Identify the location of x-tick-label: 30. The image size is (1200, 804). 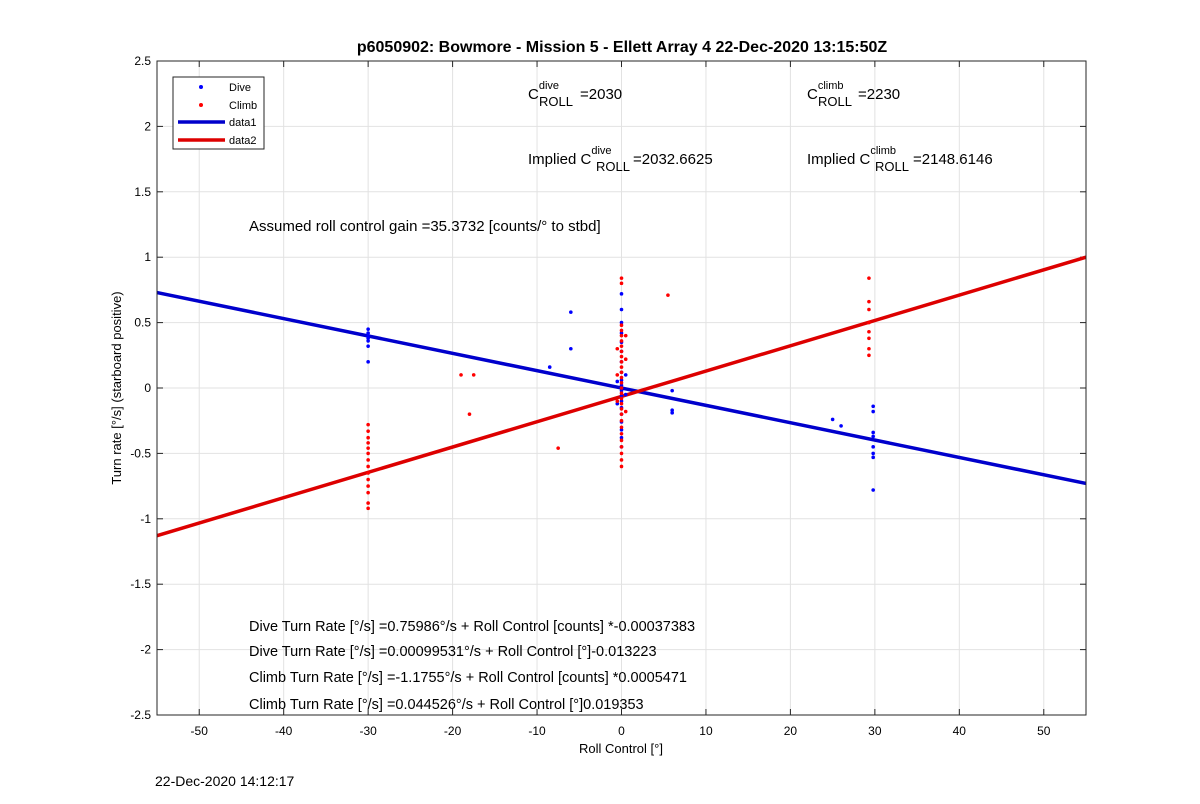
(875, 731).